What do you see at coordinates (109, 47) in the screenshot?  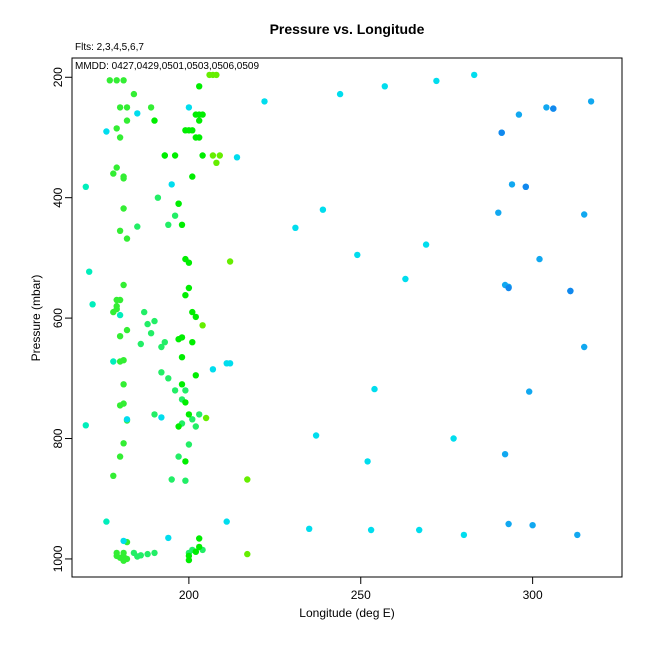 I see `flights-annotation: Flts: 2,3,4,5,6,7` at bounding box center [109, 47].